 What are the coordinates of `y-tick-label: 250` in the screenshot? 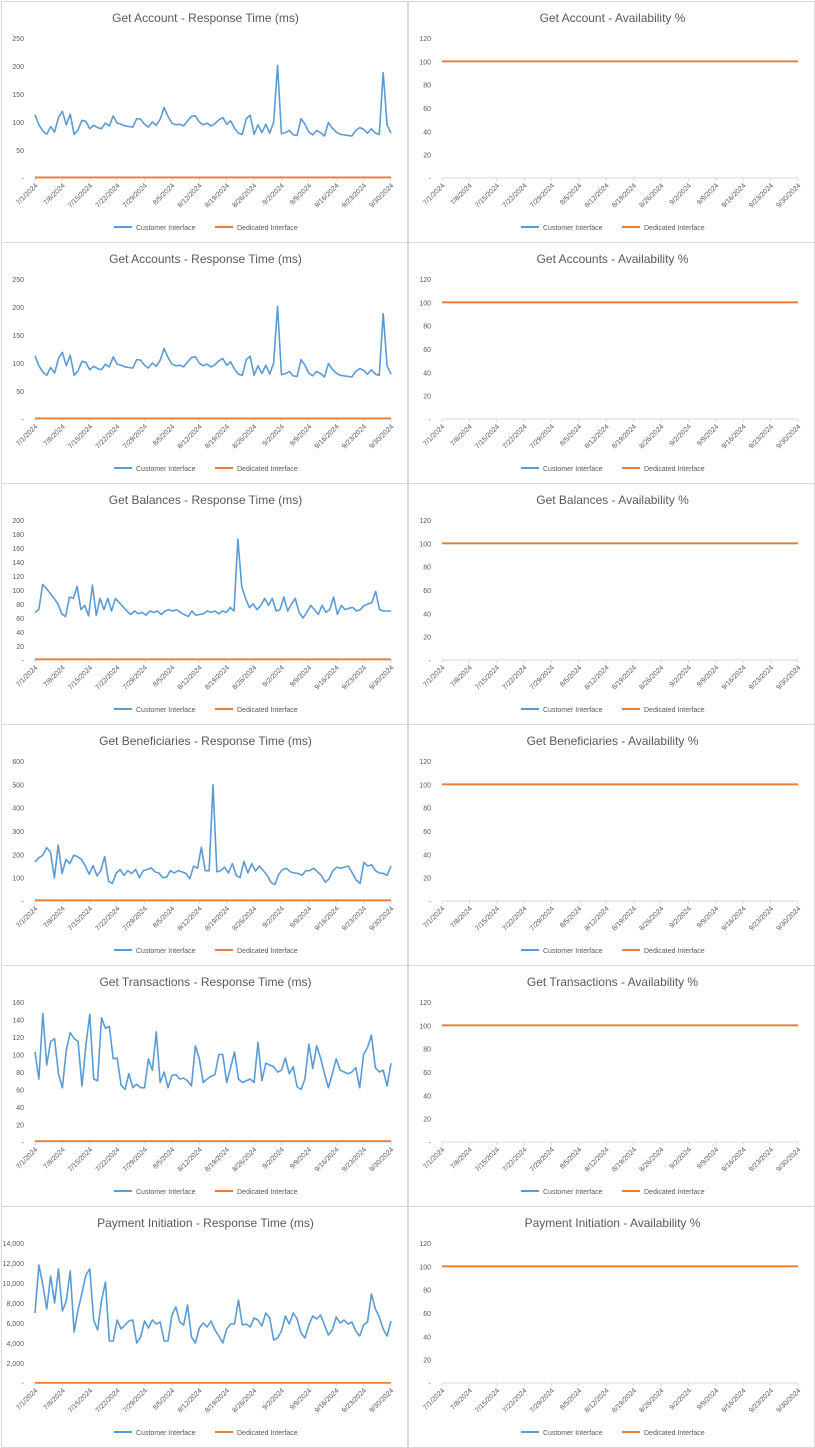 It's located at (18, 39).